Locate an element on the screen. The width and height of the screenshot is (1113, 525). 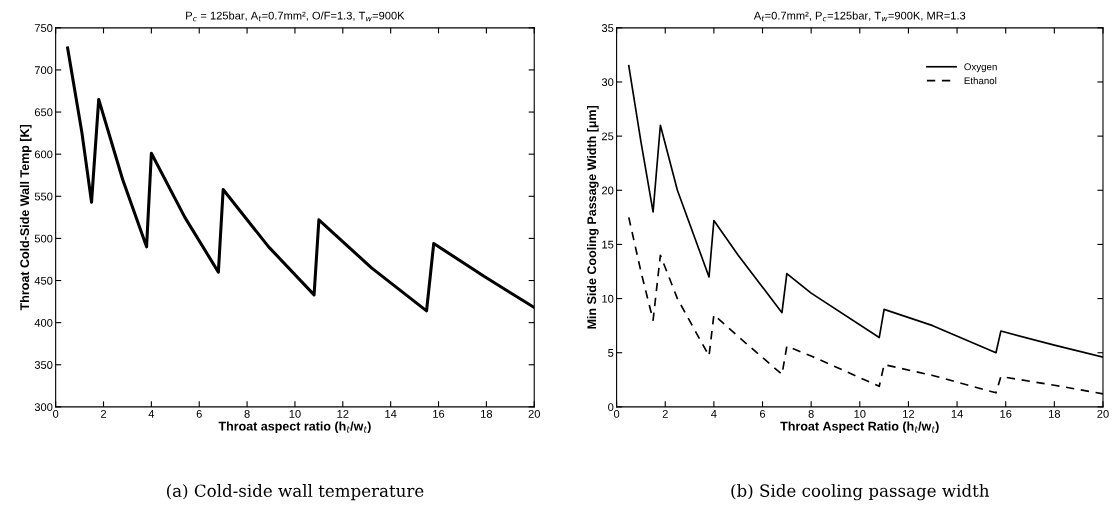
y-tick-label: 25 is located at coordinates (608, 136).